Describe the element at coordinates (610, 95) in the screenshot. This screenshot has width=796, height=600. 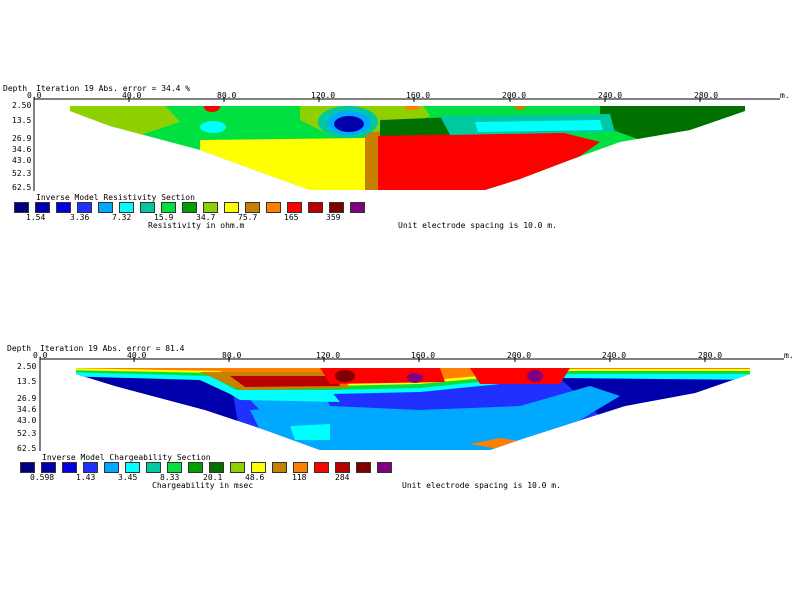
I see `x-tick-label: 240.0` at that location.